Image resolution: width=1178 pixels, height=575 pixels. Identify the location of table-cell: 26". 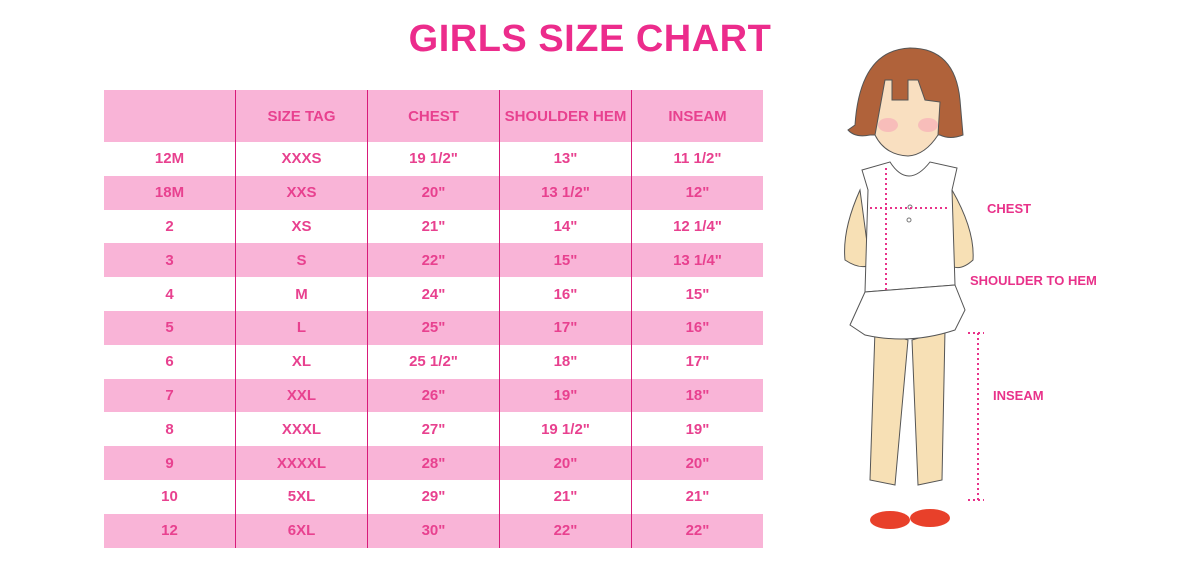
(433, 395).